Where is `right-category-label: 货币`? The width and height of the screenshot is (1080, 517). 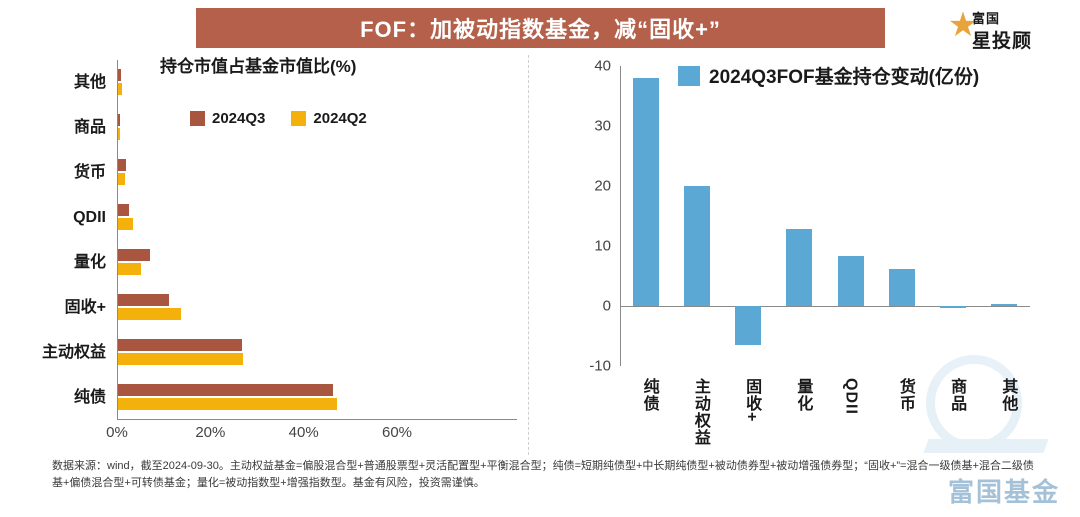 right-category-label: 货币 is located at coordinates (905, 395).